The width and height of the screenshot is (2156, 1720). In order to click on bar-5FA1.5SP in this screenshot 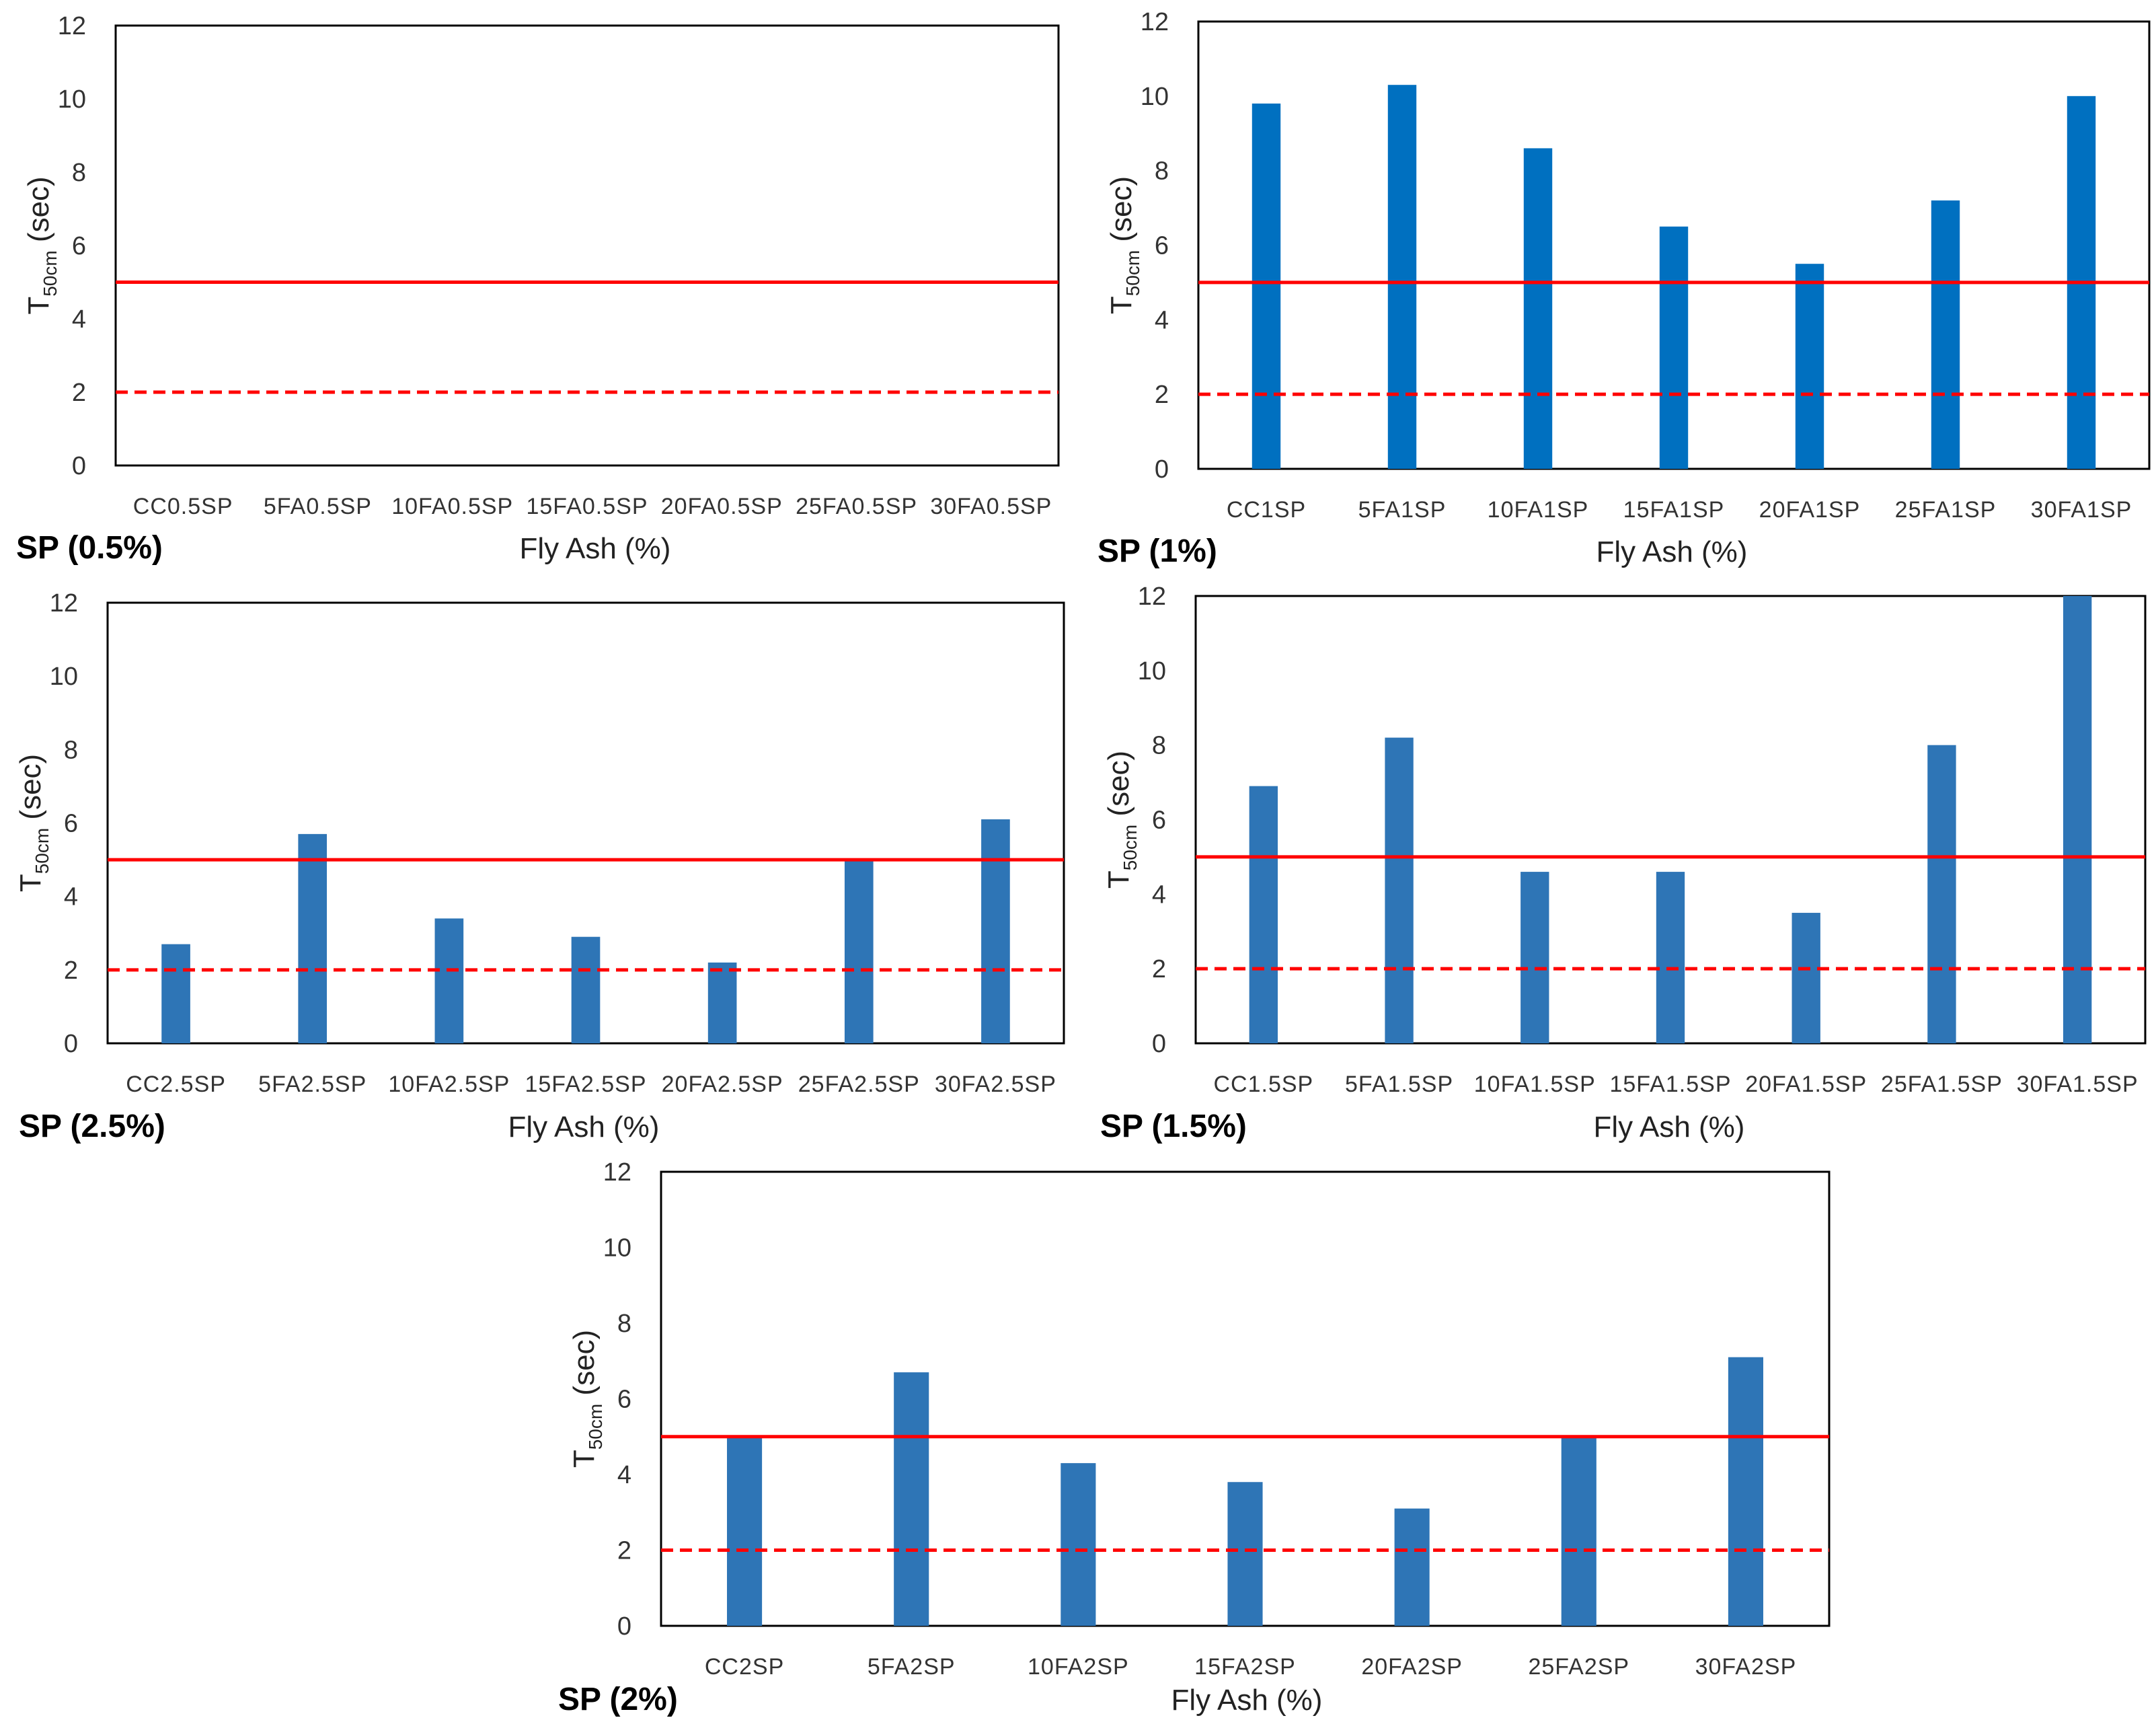, I will do `click(1399, 890)`.